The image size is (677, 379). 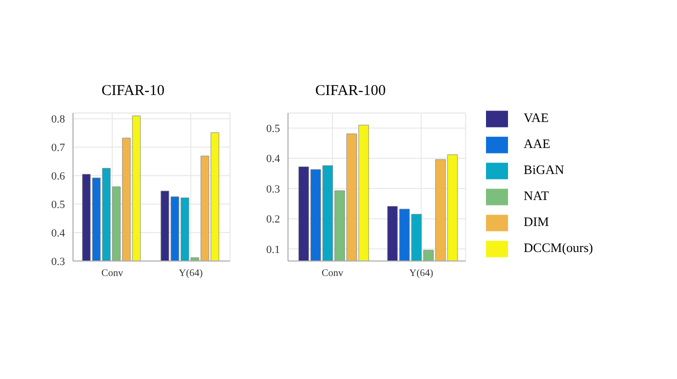 I want to click on chart-title: CIFAR-10, so click(x=133, y=91).